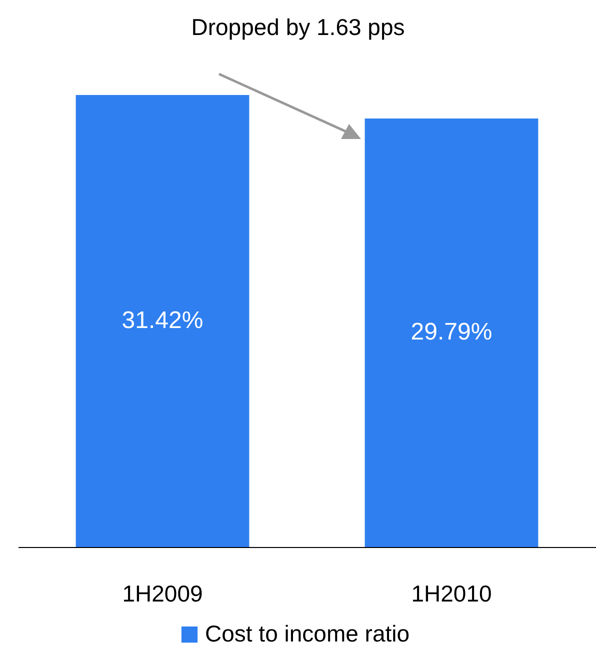 The width and height of the screenshot is (596, 669). I want to click on data-label: 29.79%, so click(451, 332).